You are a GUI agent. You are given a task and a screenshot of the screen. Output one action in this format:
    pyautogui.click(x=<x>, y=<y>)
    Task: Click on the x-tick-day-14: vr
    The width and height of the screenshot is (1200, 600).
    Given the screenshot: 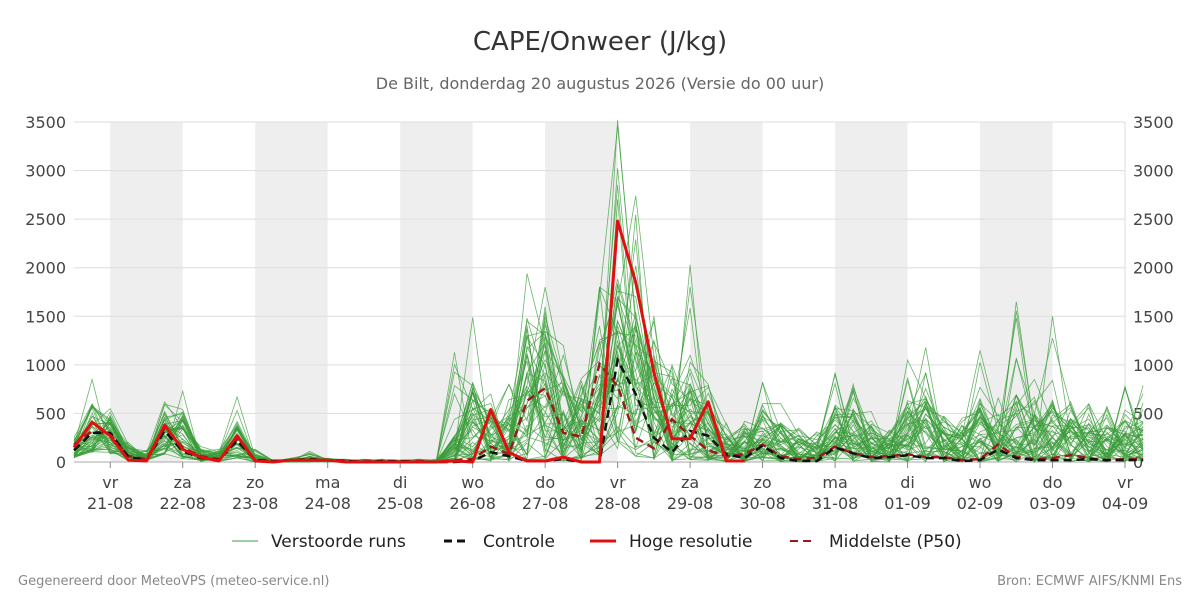 What is the action you would take?
    pyautogui.click(x=1125, y=482)
    